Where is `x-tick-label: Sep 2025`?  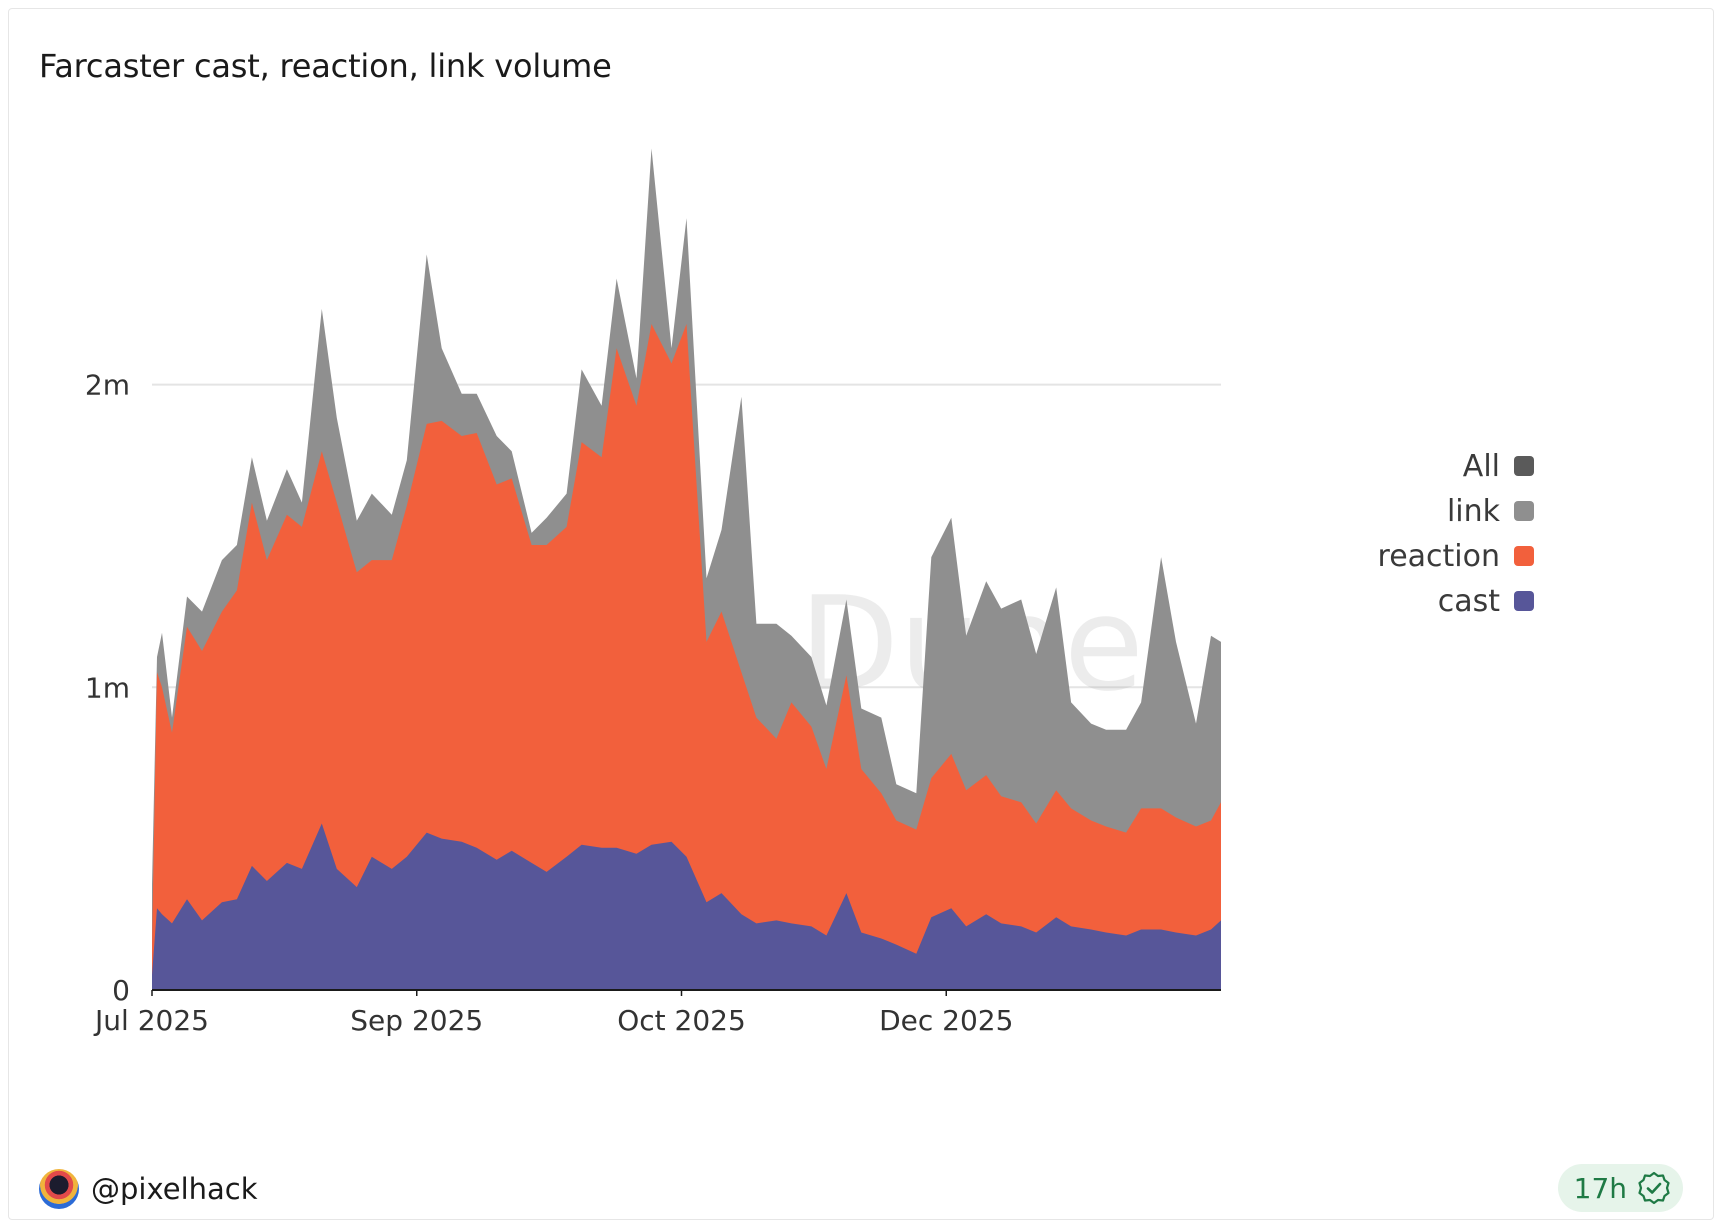
x-tick-label: Sep 2025 is located at coordinates (416, 1020).